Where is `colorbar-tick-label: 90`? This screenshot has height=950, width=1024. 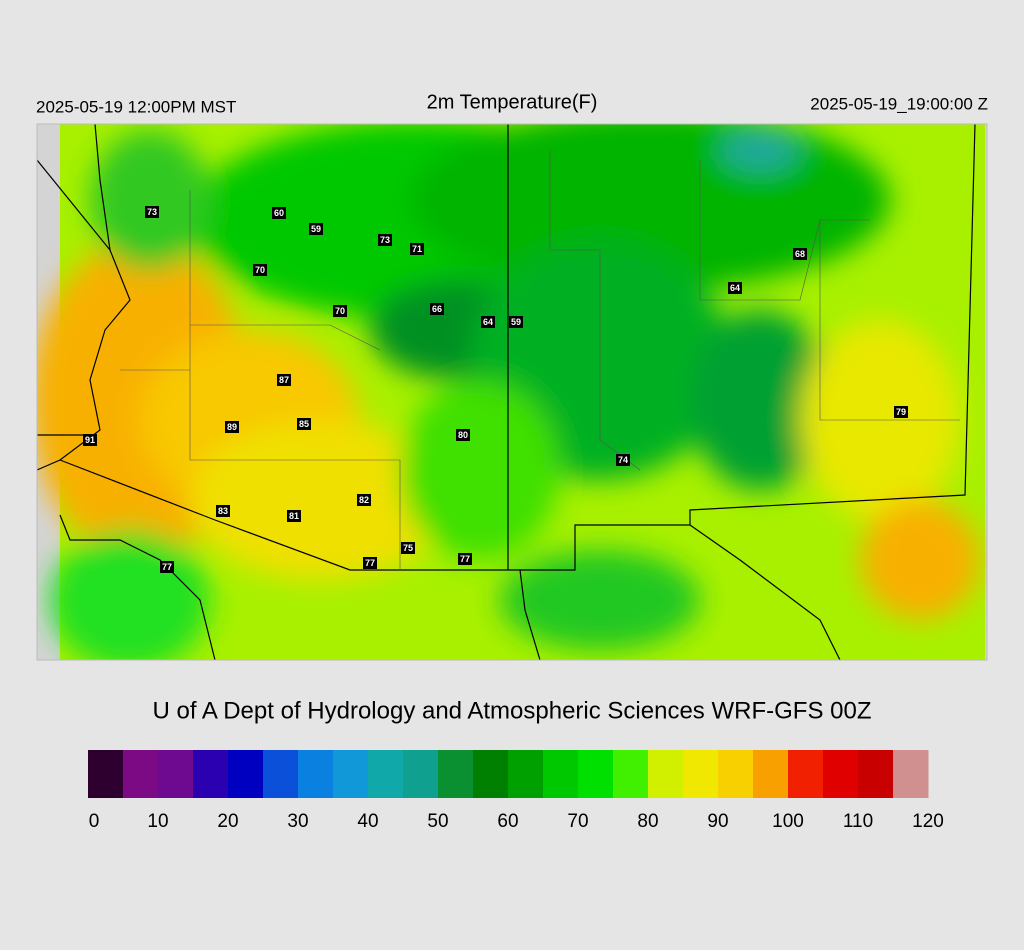
colorbar-tick-label: 90 is located at coordinates (717, 821).